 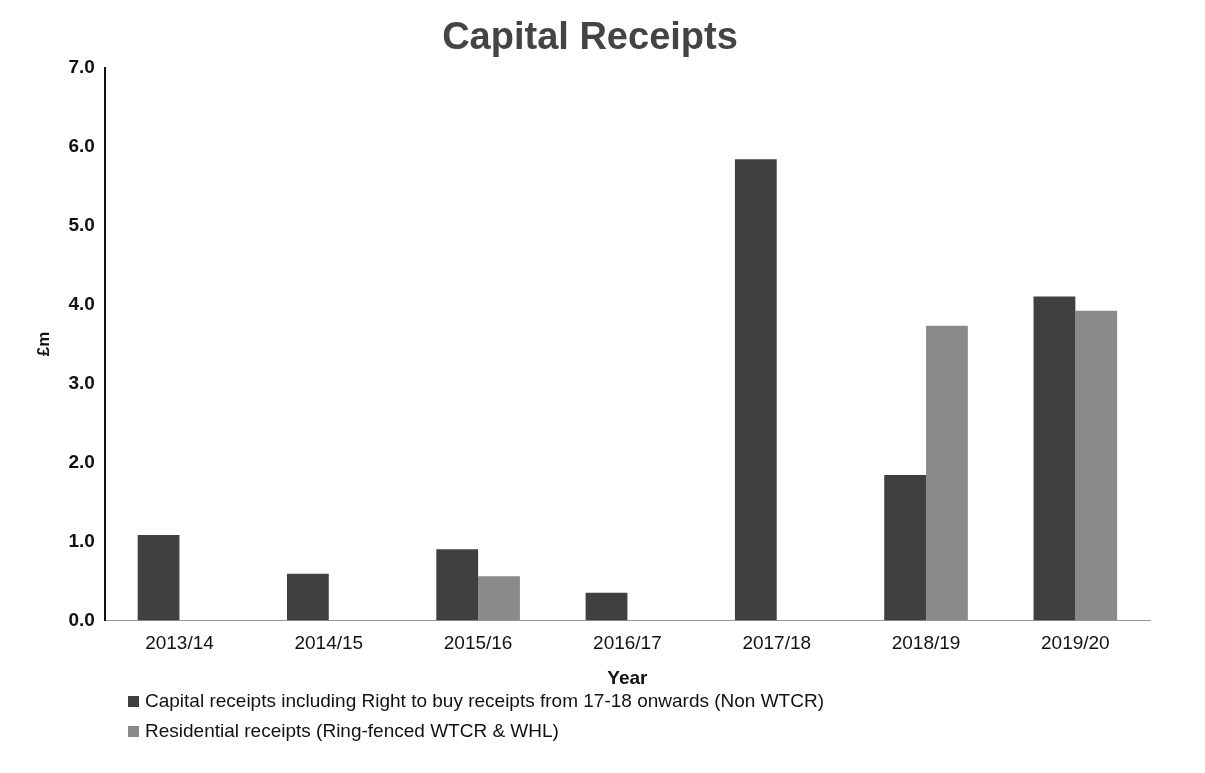 I want to click on x-axis-title: Year, so click(x=628, y=677).